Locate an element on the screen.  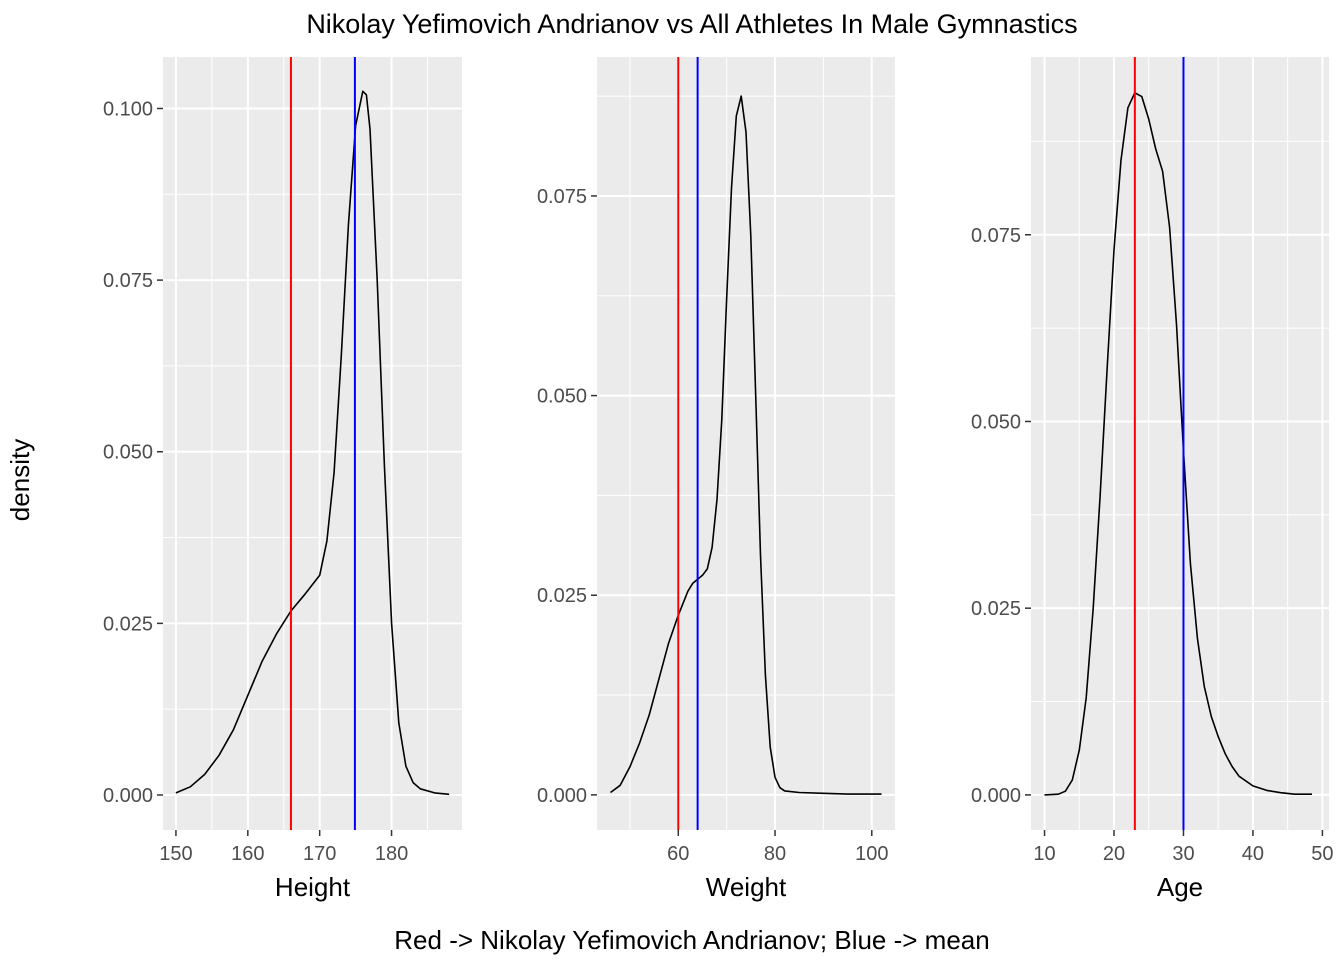
y-axis-title: density is located at coordinates (20, 480).